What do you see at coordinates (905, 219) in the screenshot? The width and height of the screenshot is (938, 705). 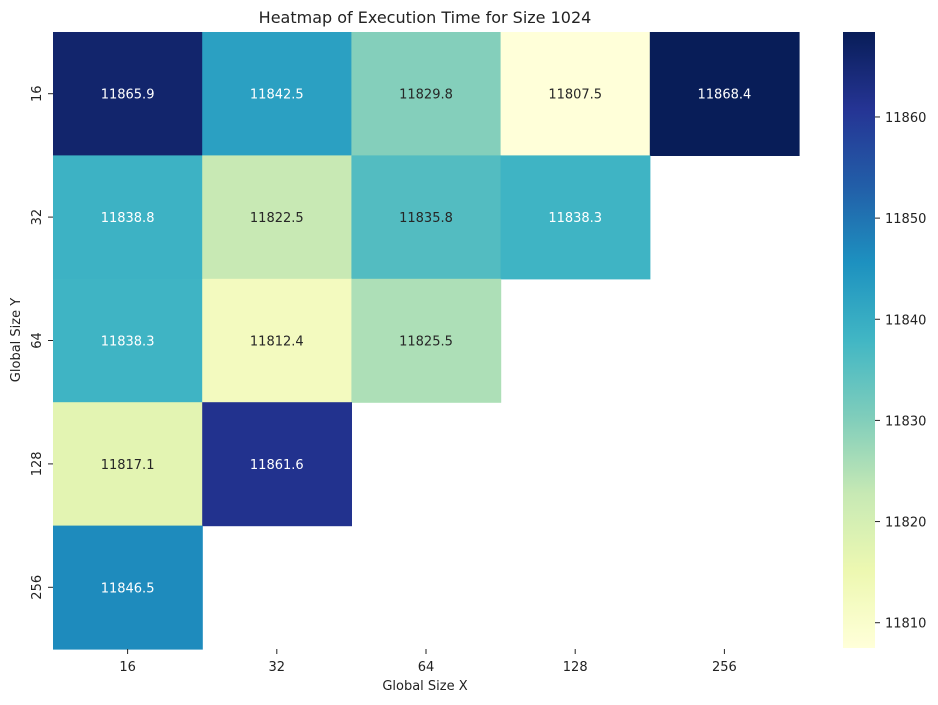 I see `colorbar-tick-label: 11850` at bounding box center [905, 219].